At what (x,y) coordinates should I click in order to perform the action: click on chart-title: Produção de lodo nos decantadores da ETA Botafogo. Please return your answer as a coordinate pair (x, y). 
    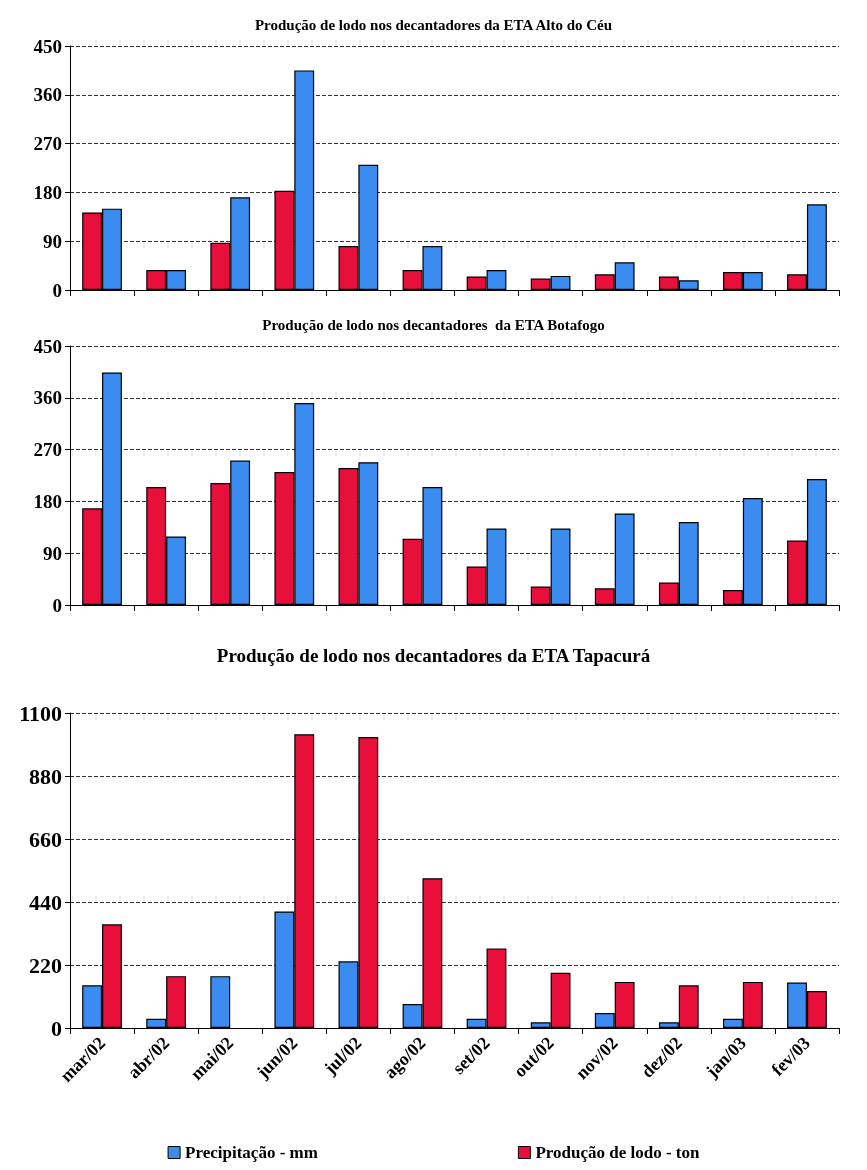
    Looking at the image, I should click on (433, 324).